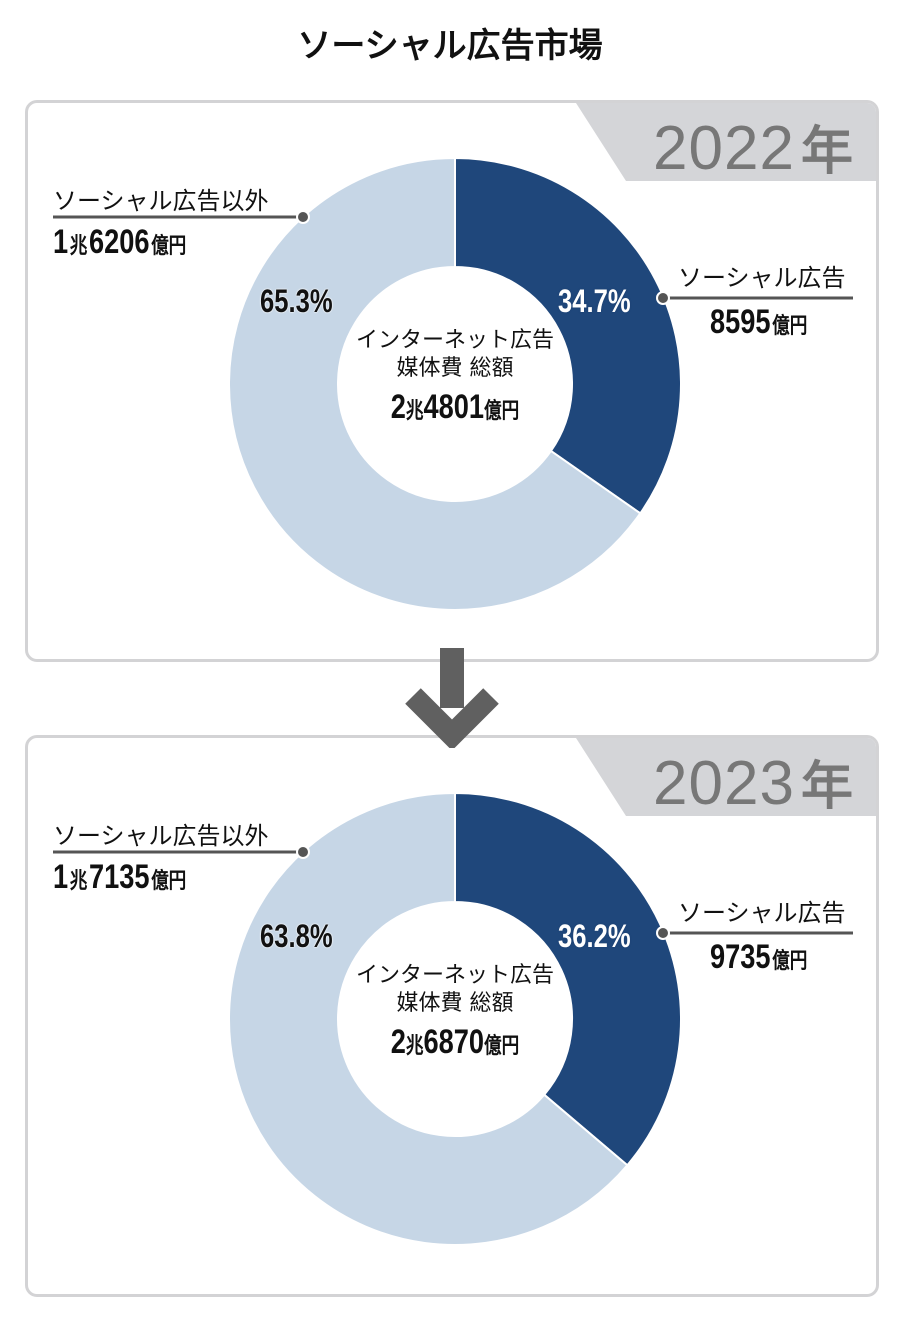 Image resolution: width=900 pixels, height=1320 pixels. What do you see at coordinates (454, 1012) in the screenshot?
I see `center-total: インターネット広告 媒体費 総額 2兆6870億円` at bounding box center [454, 1012].